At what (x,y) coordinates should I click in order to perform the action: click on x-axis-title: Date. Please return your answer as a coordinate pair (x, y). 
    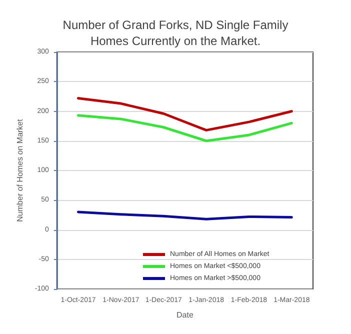
    Looking at the image, I should click on (185, 315).